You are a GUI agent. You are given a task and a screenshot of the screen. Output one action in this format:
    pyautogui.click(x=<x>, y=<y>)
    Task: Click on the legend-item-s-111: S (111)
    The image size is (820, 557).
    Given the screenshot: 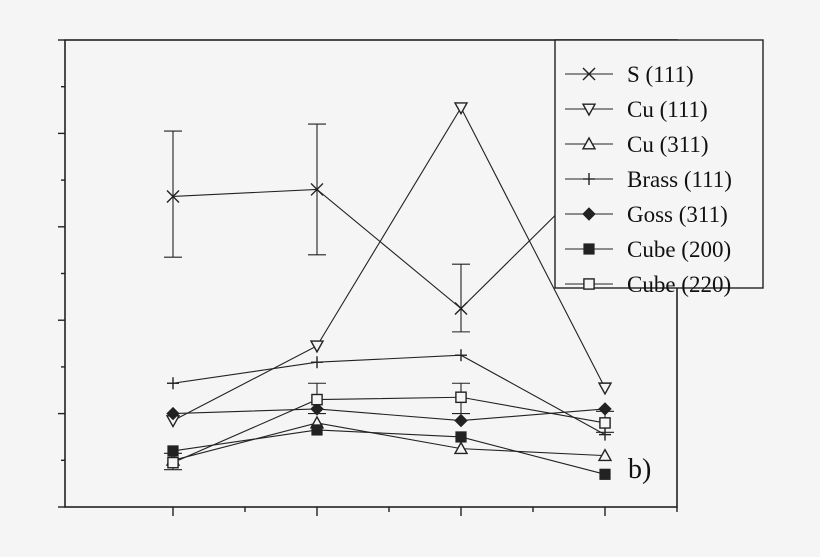 What is the action you would take?
    pyautogui.click(x=629, y=74)
    